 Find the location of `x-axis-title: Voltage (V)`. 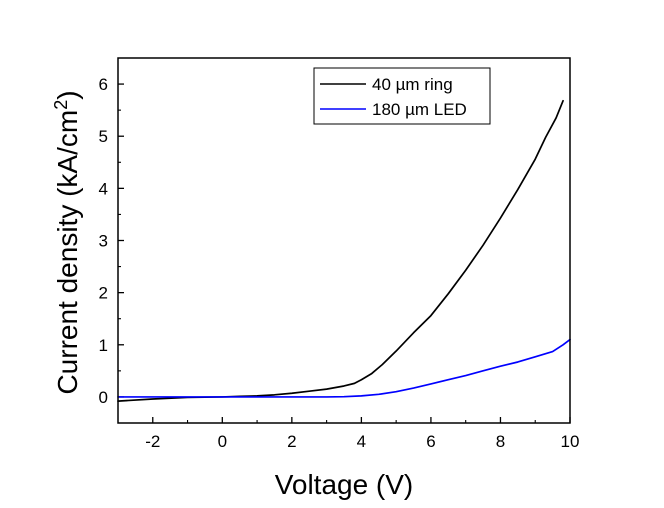

x-axis-title: Voltage (V) is located at coordinates (344, 484).